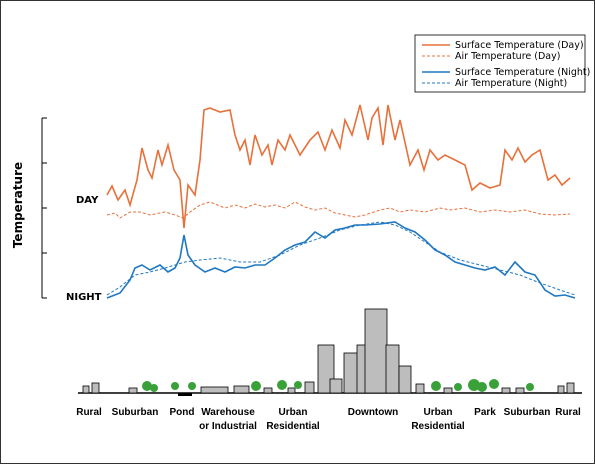 This screenshot has width=595, height=464. What do you see at coordinates (511, 83) in the screenshot?
I see `legend-label: Air Temperature (Night)` at bounding box center [511, 83].